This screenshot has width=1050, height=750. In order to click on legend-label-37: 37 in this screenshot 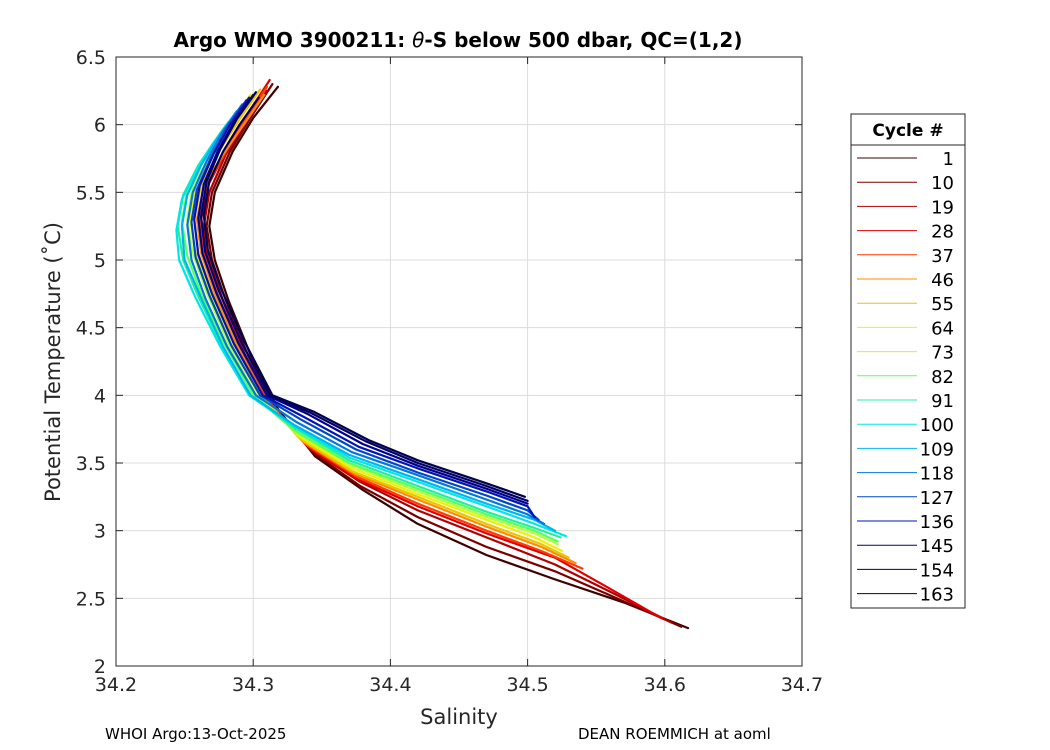, I will do `click(942, 256)`.